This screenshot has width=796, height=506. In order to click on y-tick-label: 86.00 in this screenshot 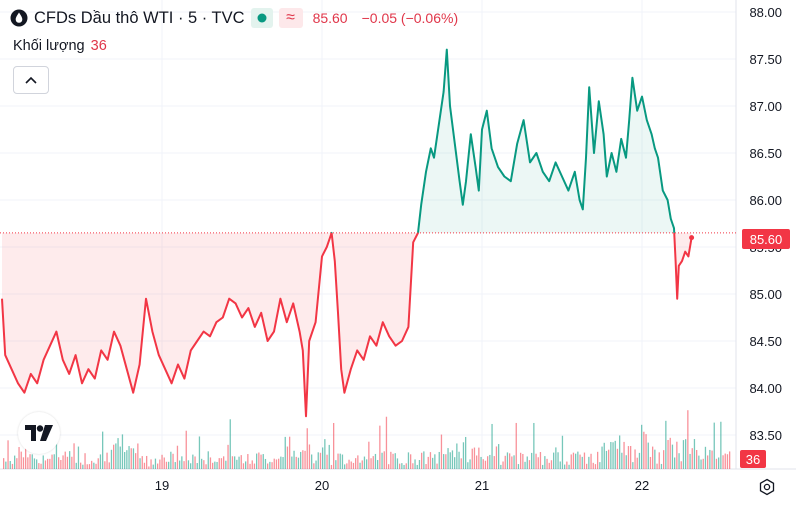, I will do `click(765, 200)`.